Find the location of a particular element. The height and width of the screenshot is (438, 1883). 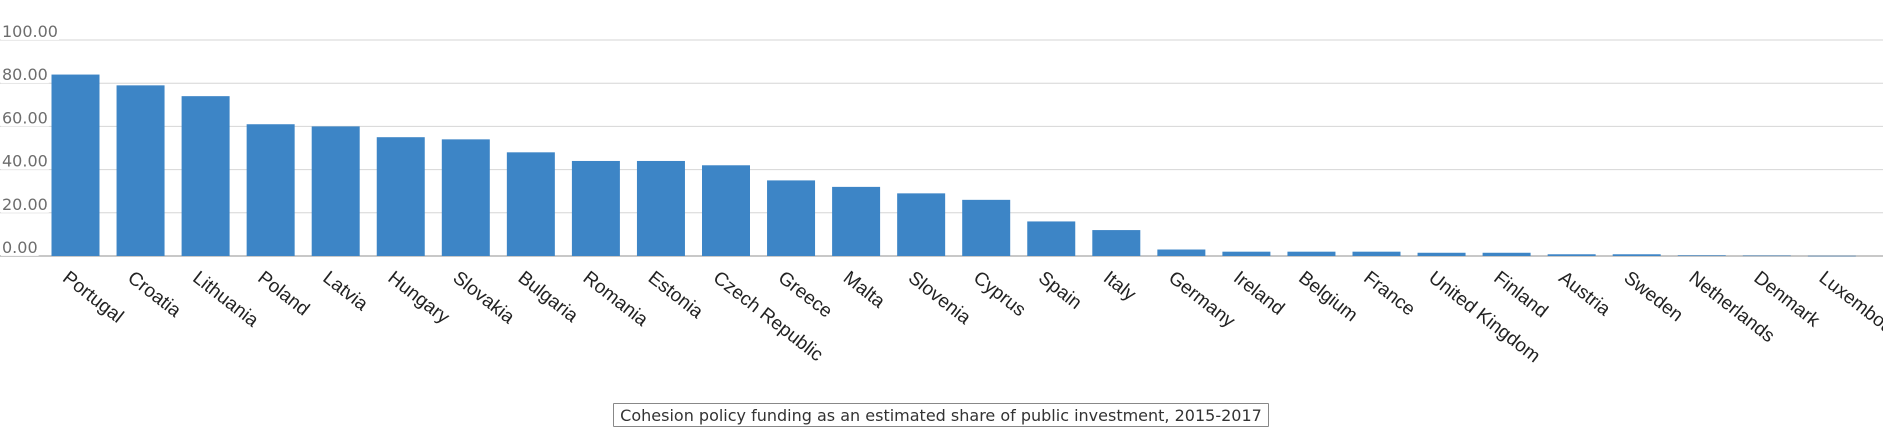

y-axis-ticks: 0.00 20.00 40.00 60.00 80.00 100.00 is located at coordinates (30, 139).